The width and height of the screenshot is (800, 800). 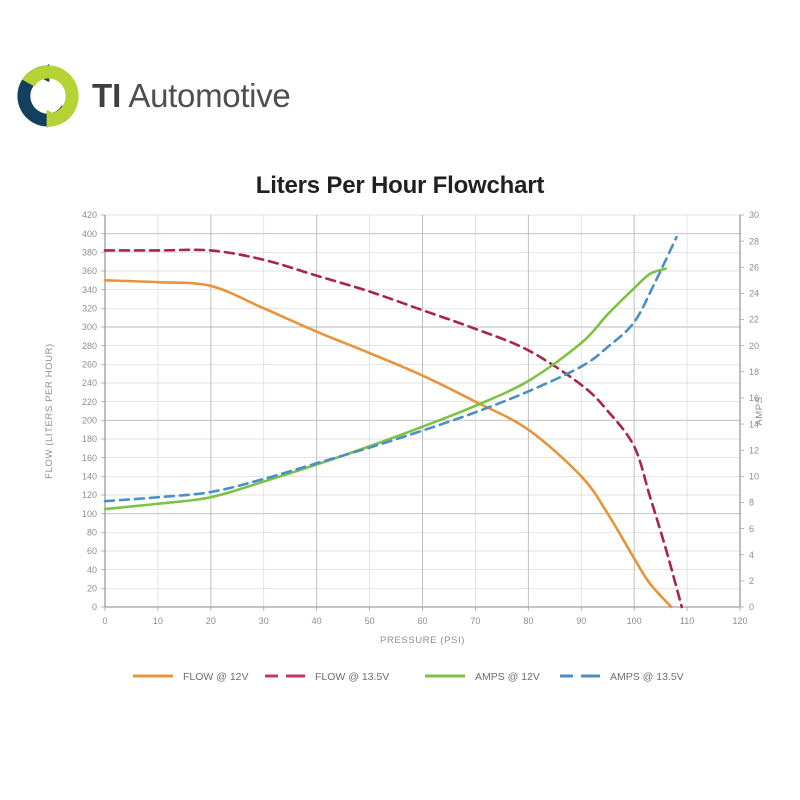 I want to click on x-axis-tick-label: 120, so click(x=739, y=621).